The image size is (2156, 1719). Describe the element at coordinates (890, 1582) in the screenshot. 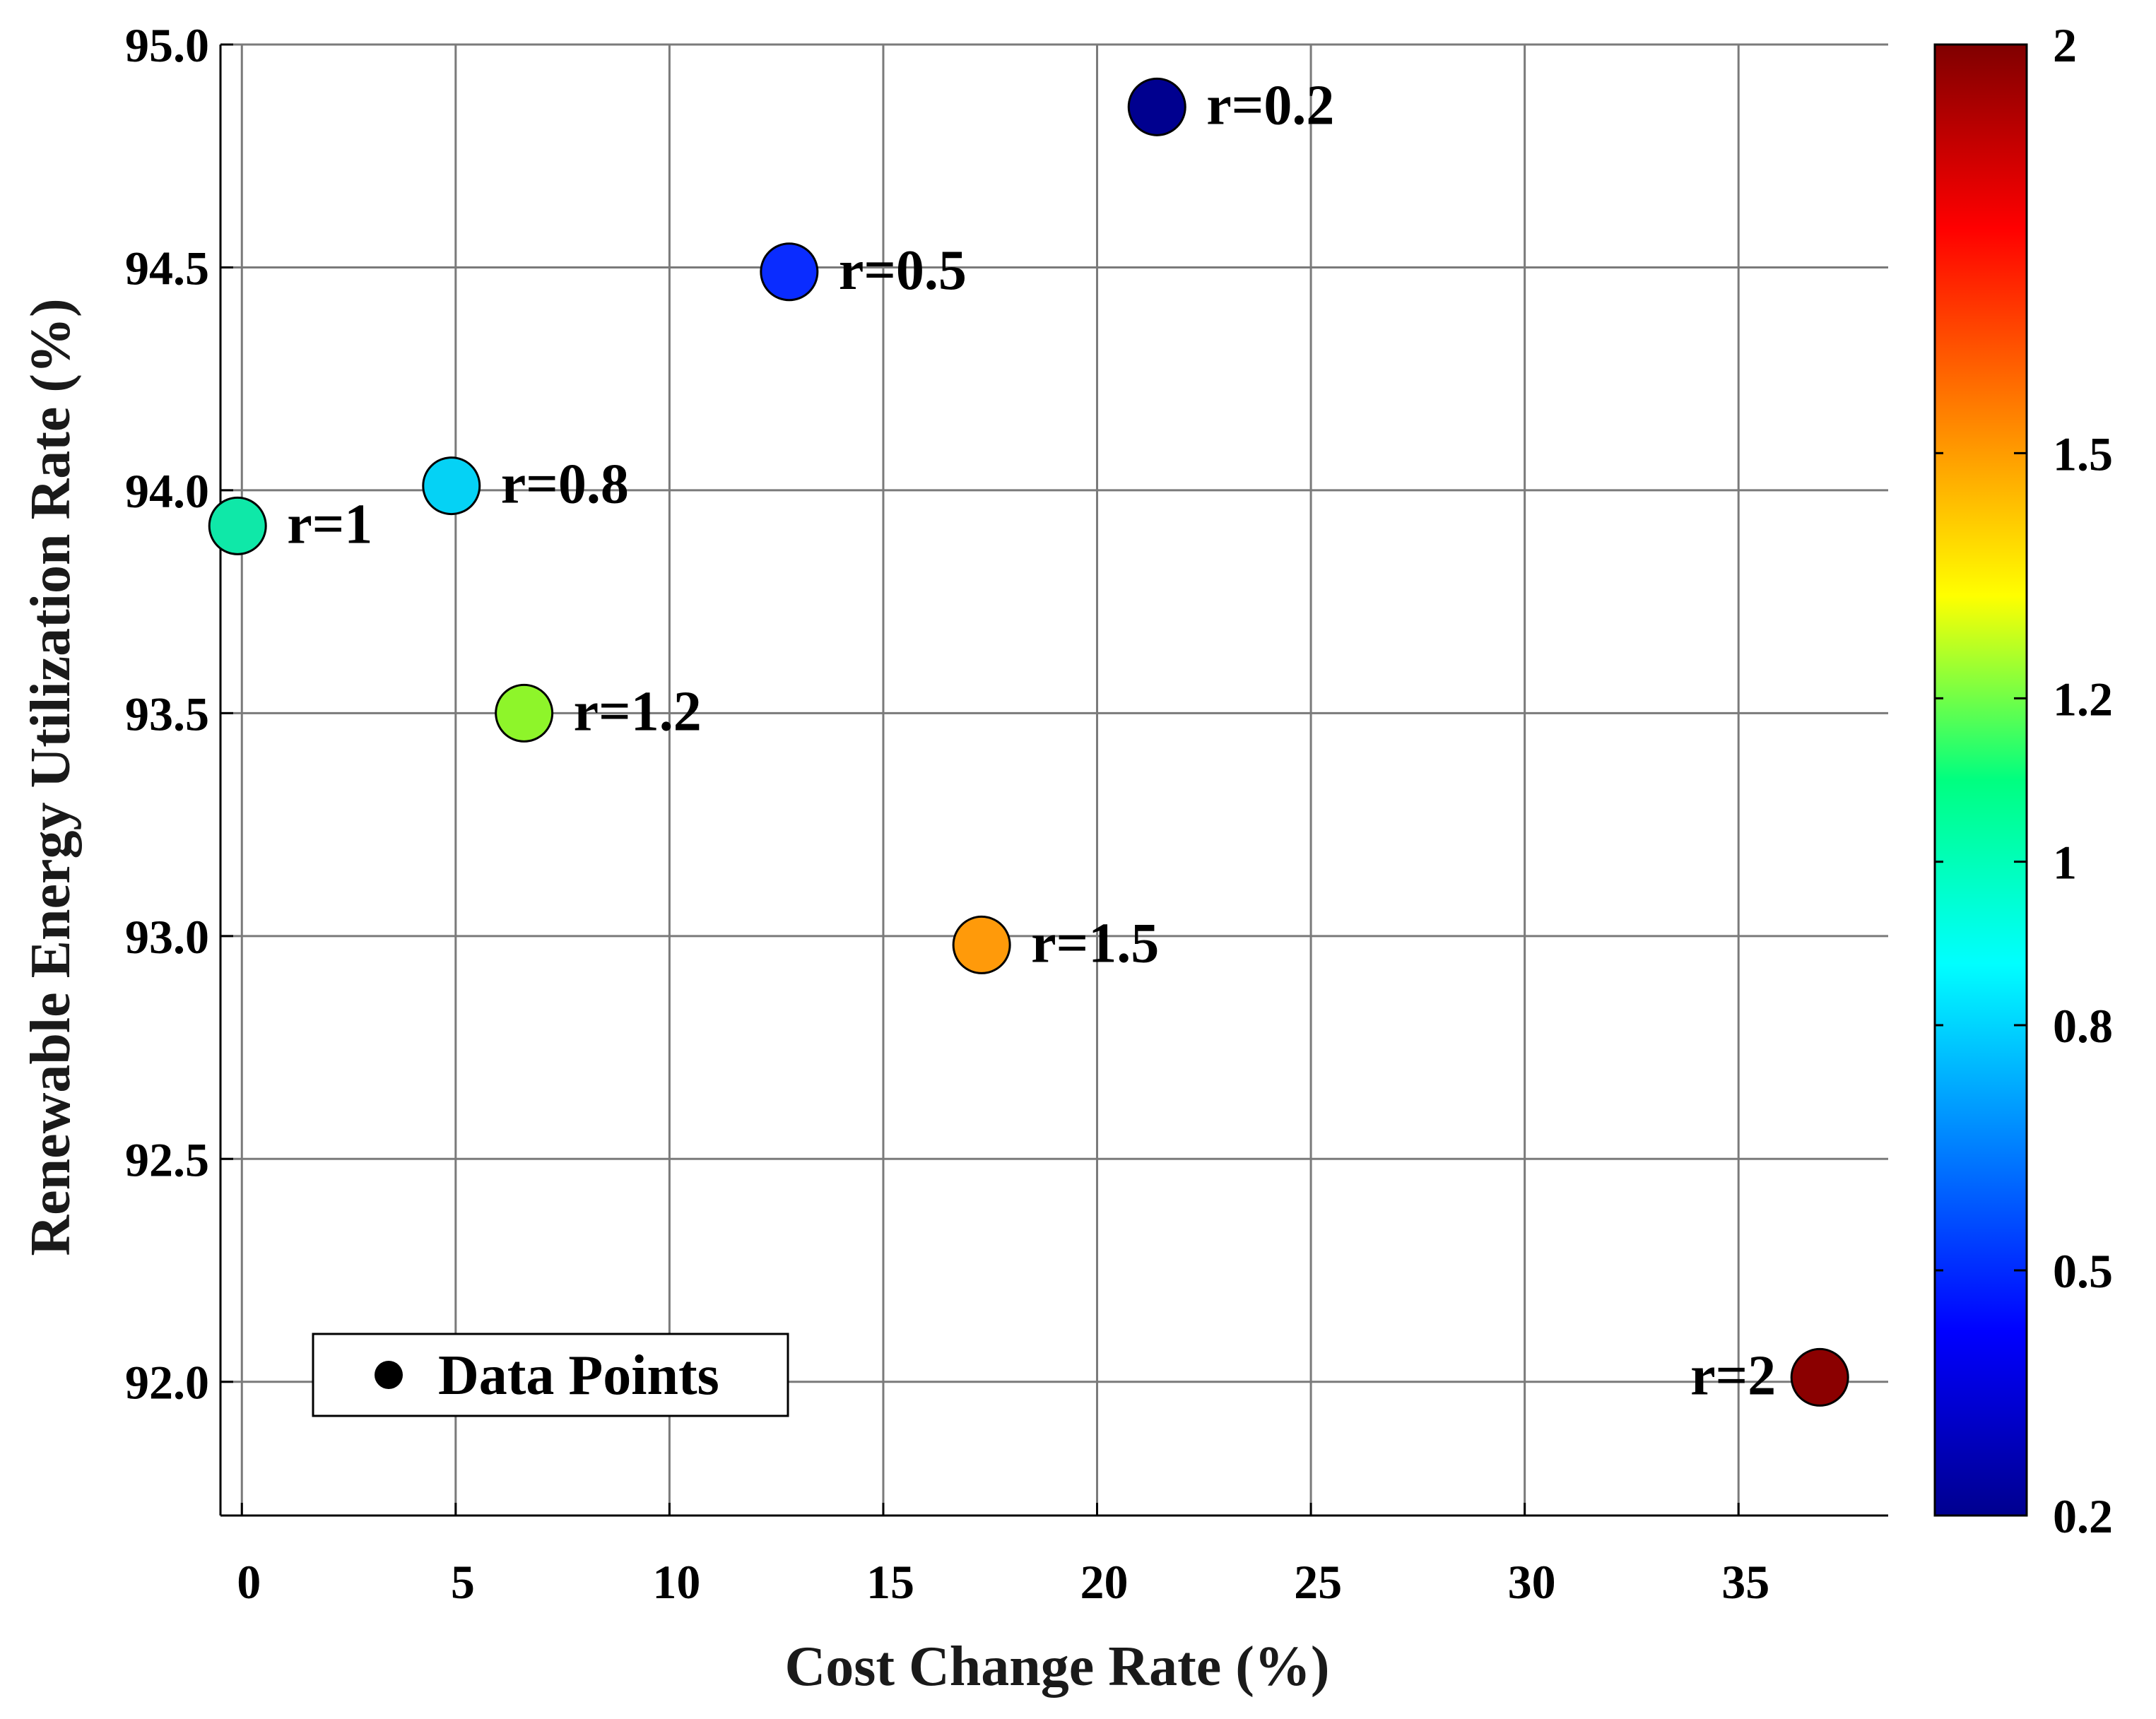

I see `x-tick-label: 15` at that location.